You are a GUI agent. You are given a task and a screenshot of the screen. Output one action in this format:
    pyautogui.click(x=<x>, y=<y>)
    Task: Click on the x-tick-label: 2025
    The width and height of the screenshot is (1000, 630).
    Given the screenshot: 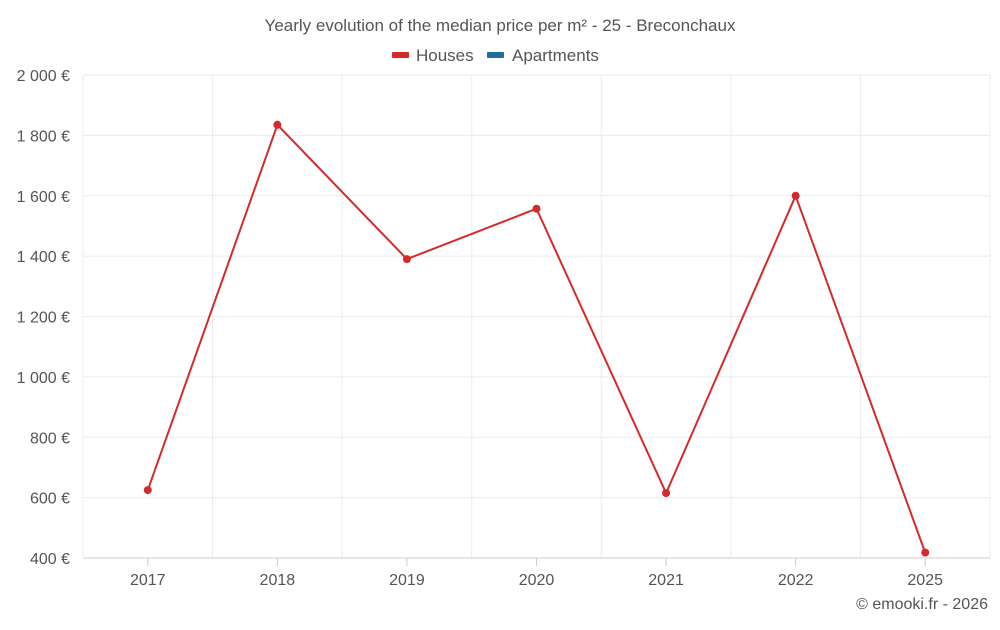 What is the action you would take?
    pyautogui.click(x=925, y=580)
    